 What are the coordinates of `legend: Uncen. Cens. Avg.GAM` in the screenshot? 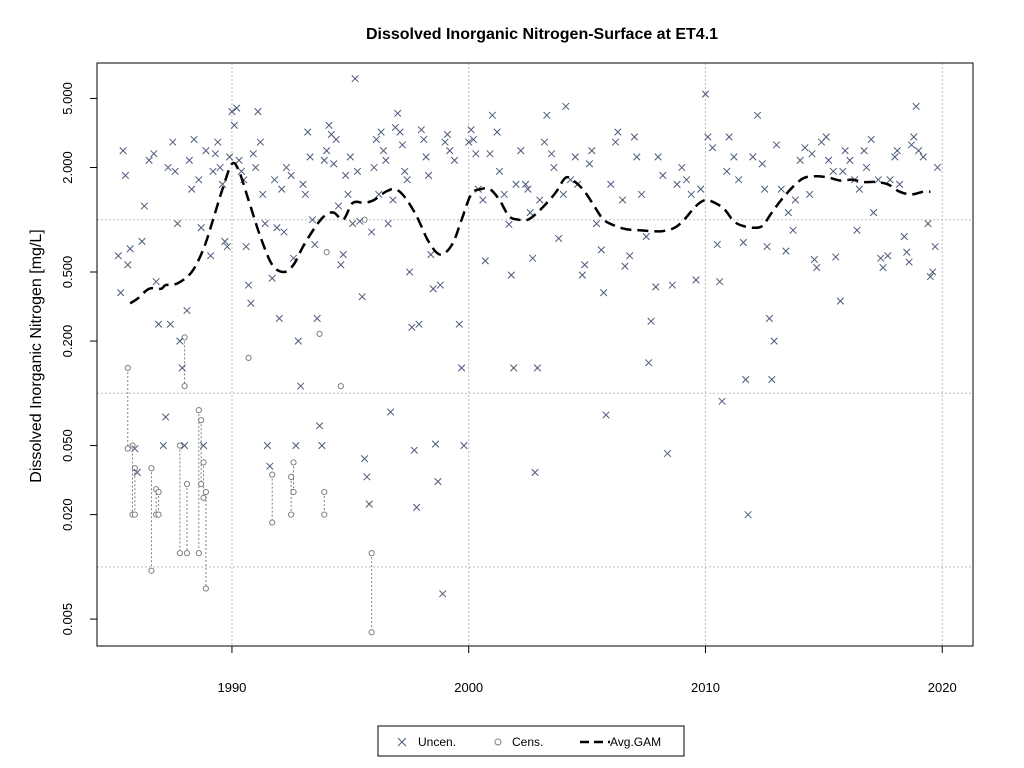 It's located at (531, 741).